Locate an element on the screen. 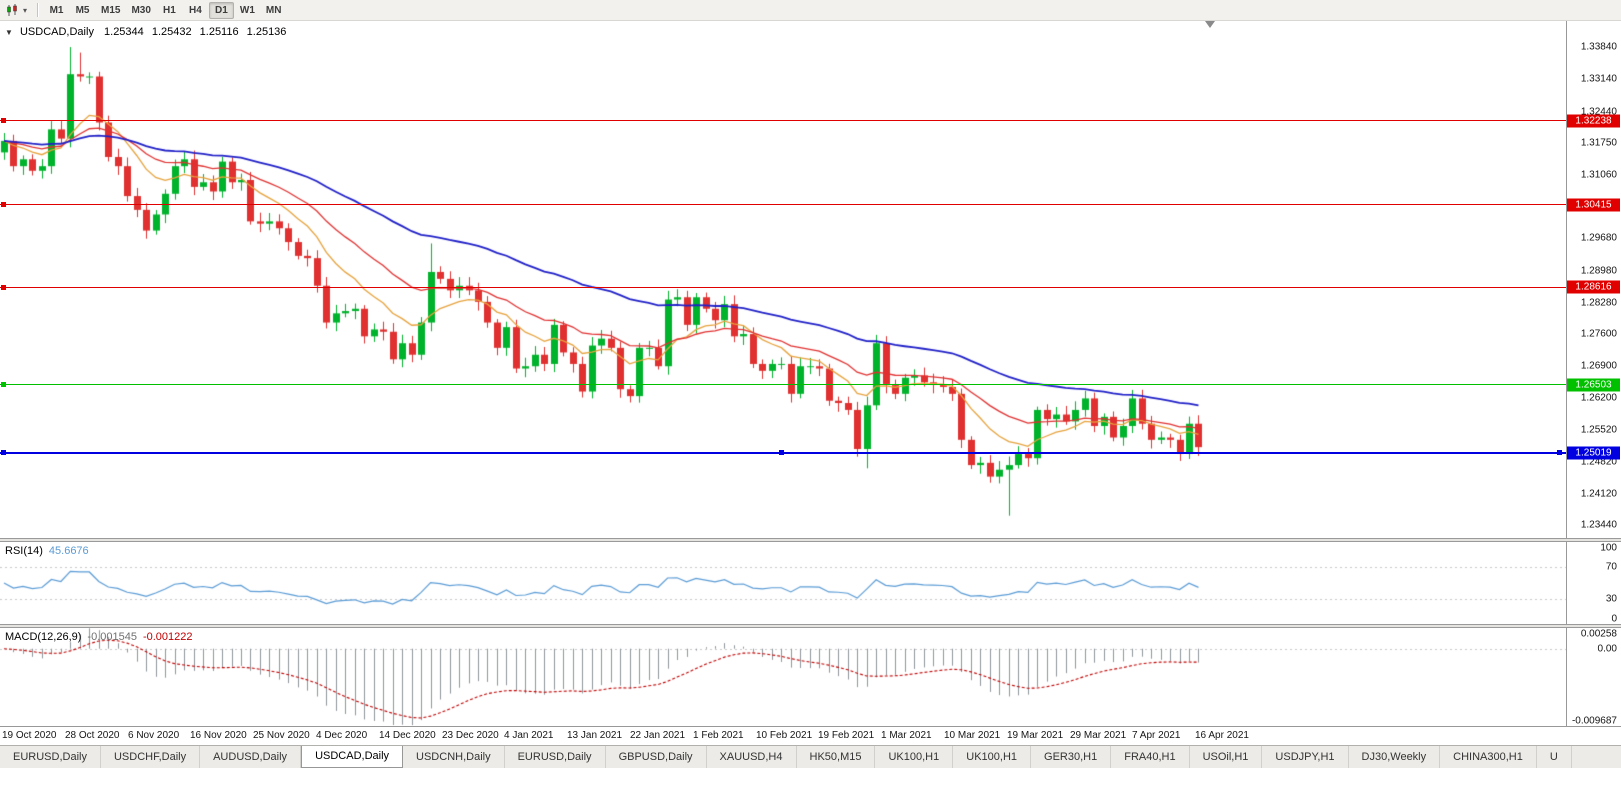  time-axis-label: 14 Dec 2020 is located at coordinates (407, 735).